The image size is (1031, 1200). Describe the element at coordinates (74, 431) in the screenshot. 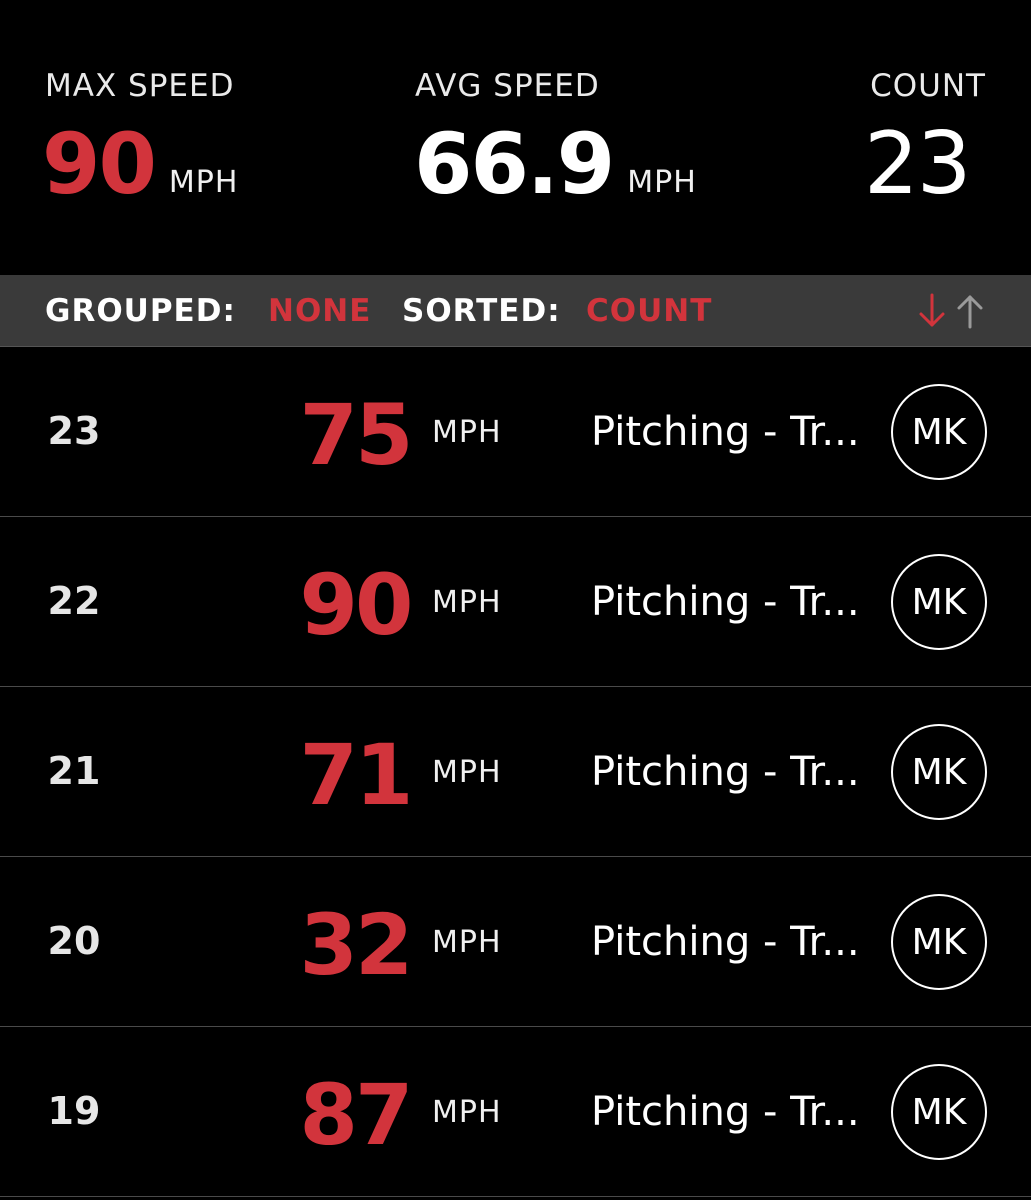

I see `row-count: 23` at that location.